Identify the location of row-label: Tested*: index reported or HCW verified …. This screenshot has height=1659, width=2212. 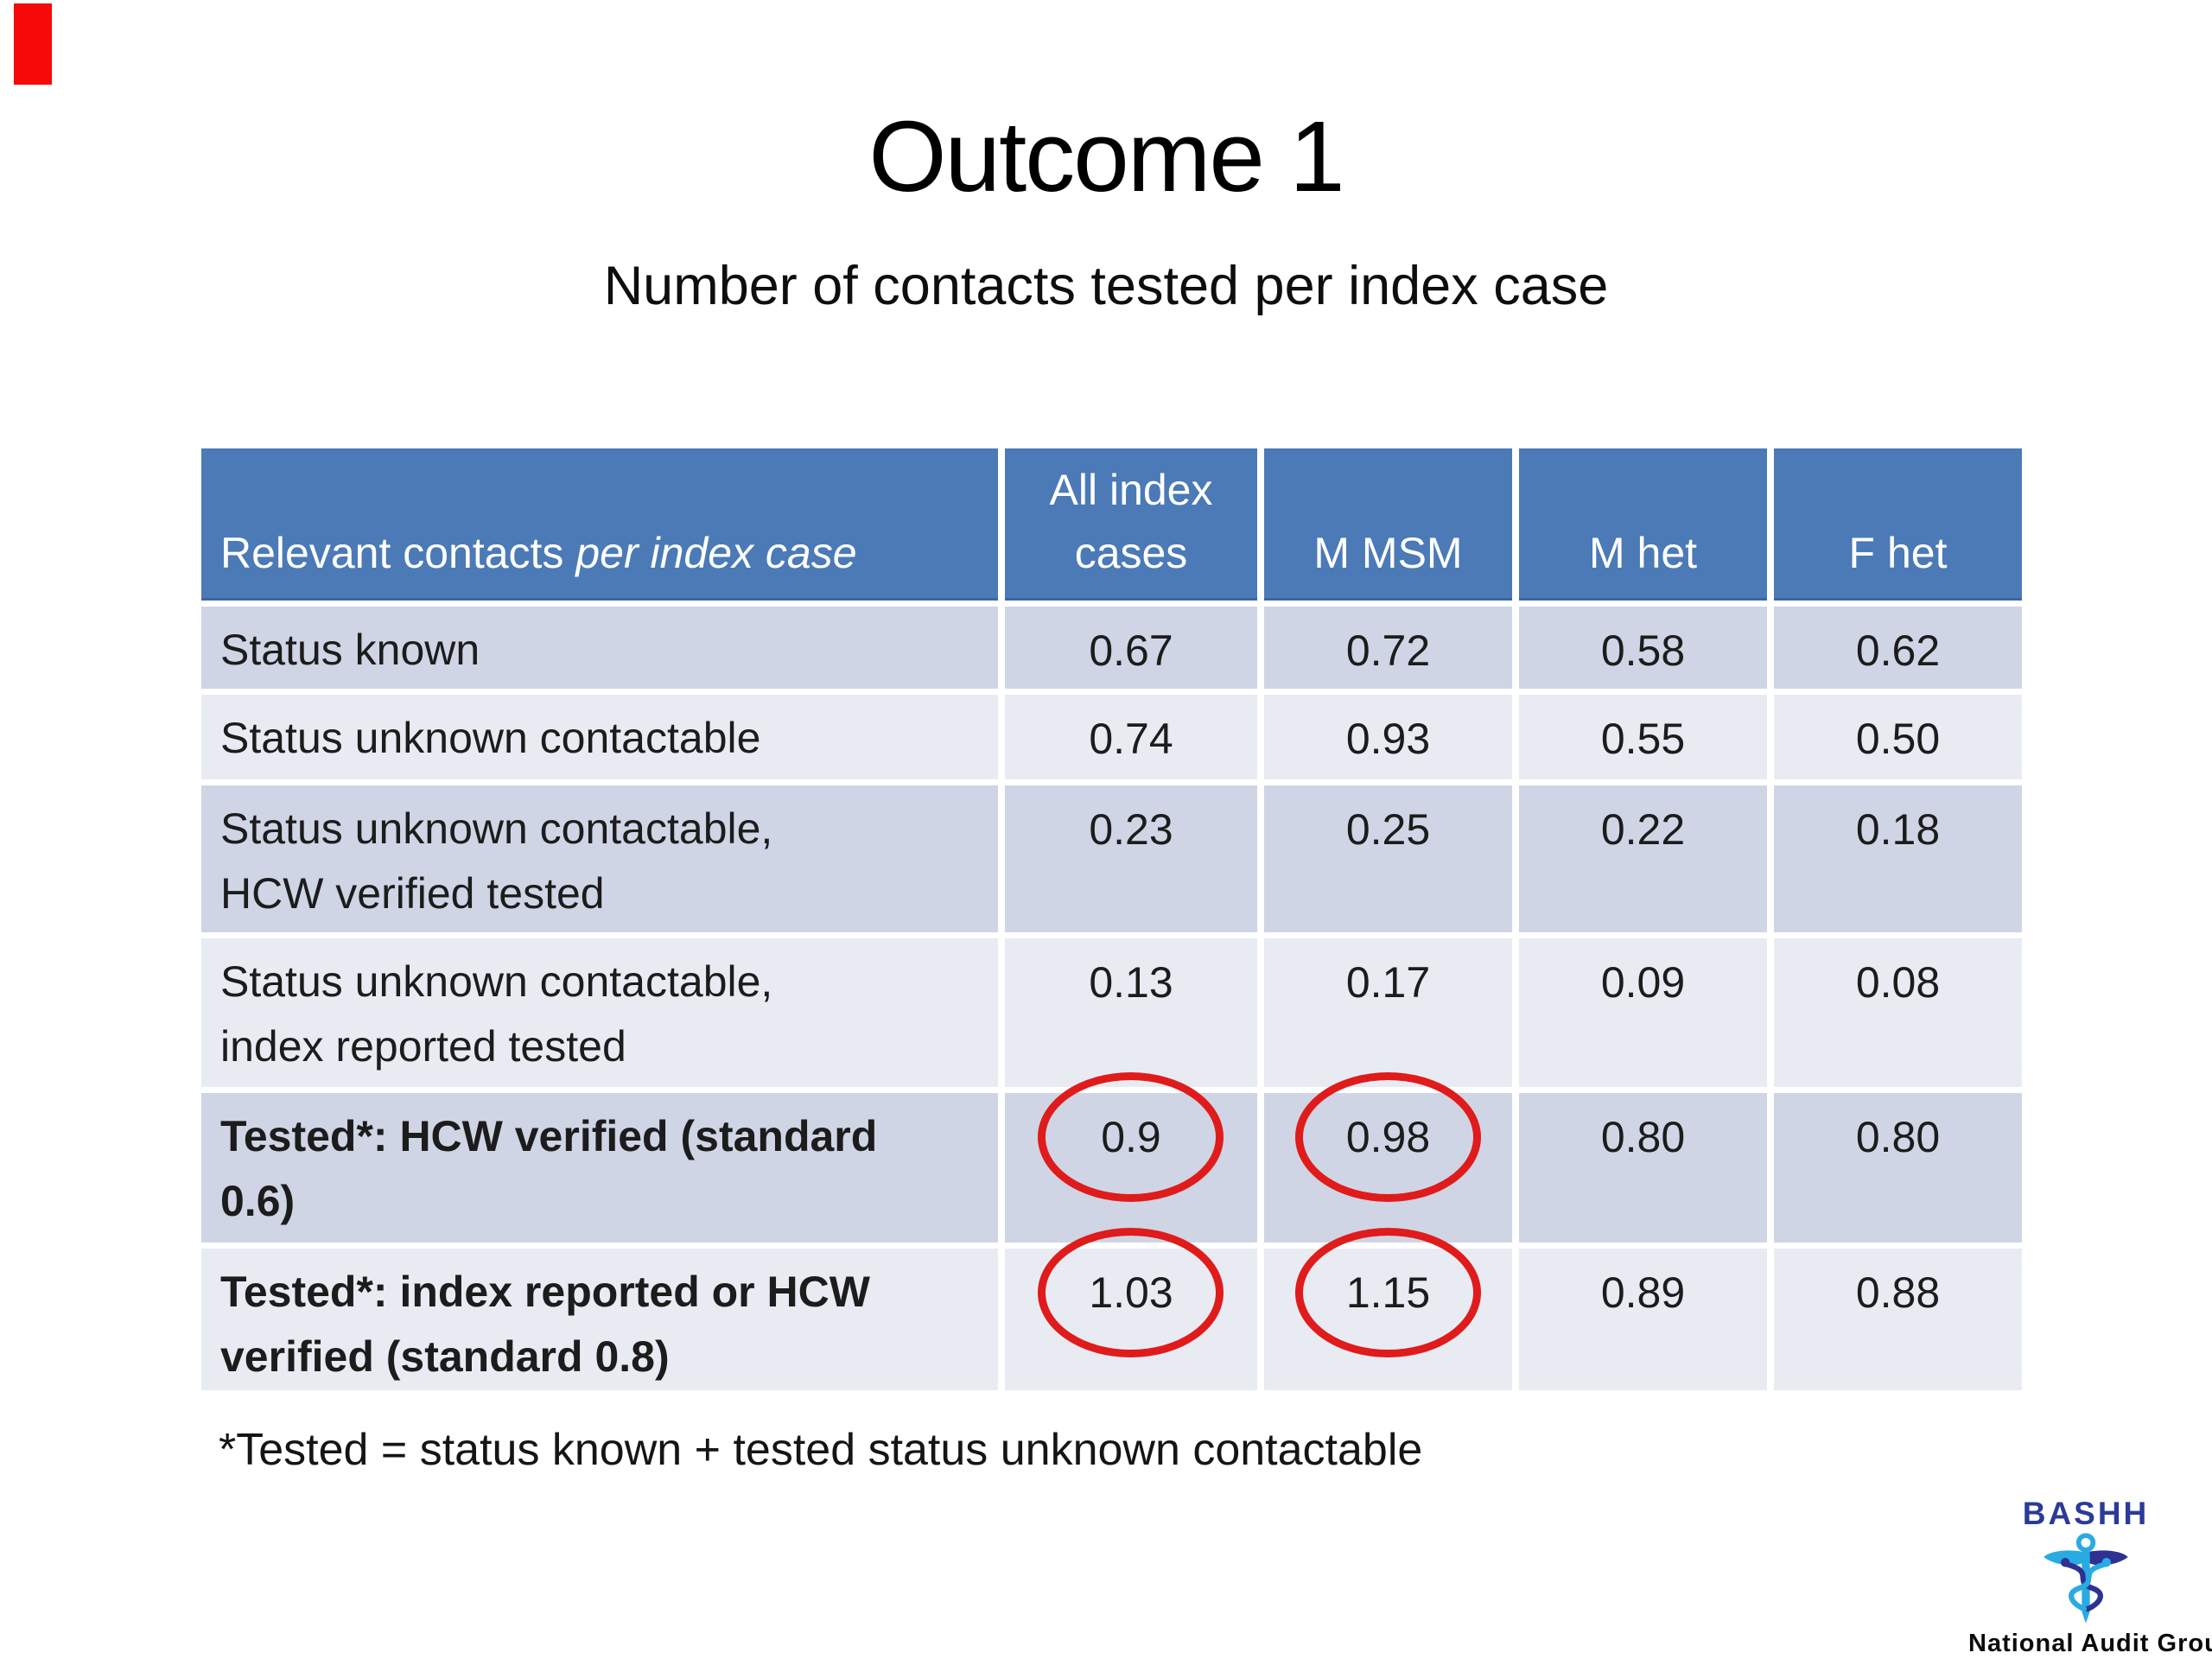
(599, 1319).